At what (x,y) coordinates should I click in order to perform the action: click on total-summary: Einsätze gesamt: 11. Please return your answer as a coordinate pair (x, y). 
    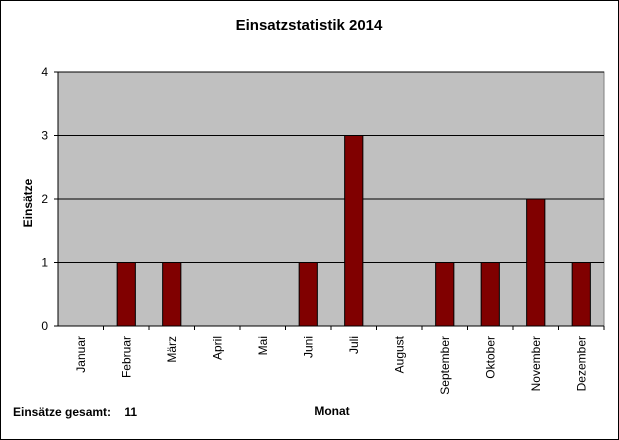
    Looking at the image, I should click on (75, 412).